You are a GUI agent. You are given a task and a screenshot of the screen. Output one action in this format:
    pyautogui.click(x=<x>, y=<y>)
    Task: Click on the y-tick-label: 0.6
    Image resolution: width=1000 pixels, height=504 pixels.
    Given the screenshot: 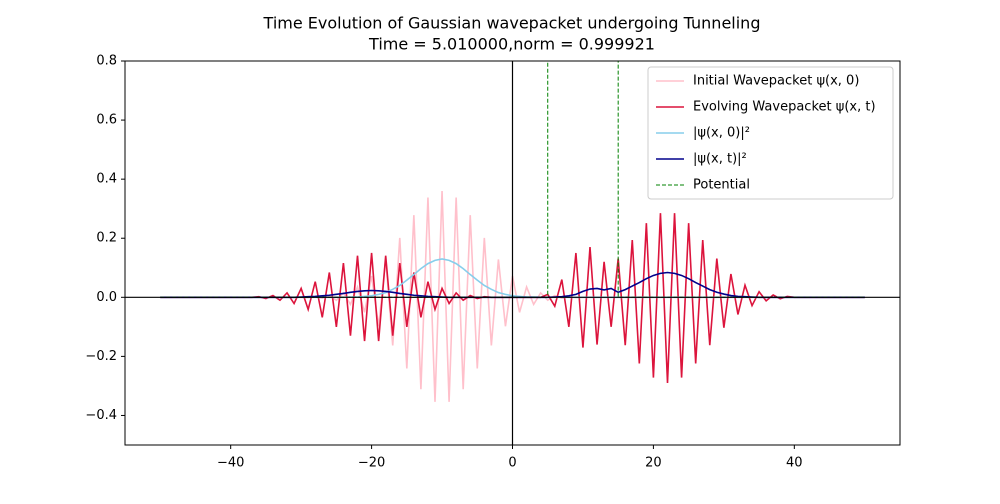 What is the action you would take?
    pyautogui.click(x=106, y=120)
    